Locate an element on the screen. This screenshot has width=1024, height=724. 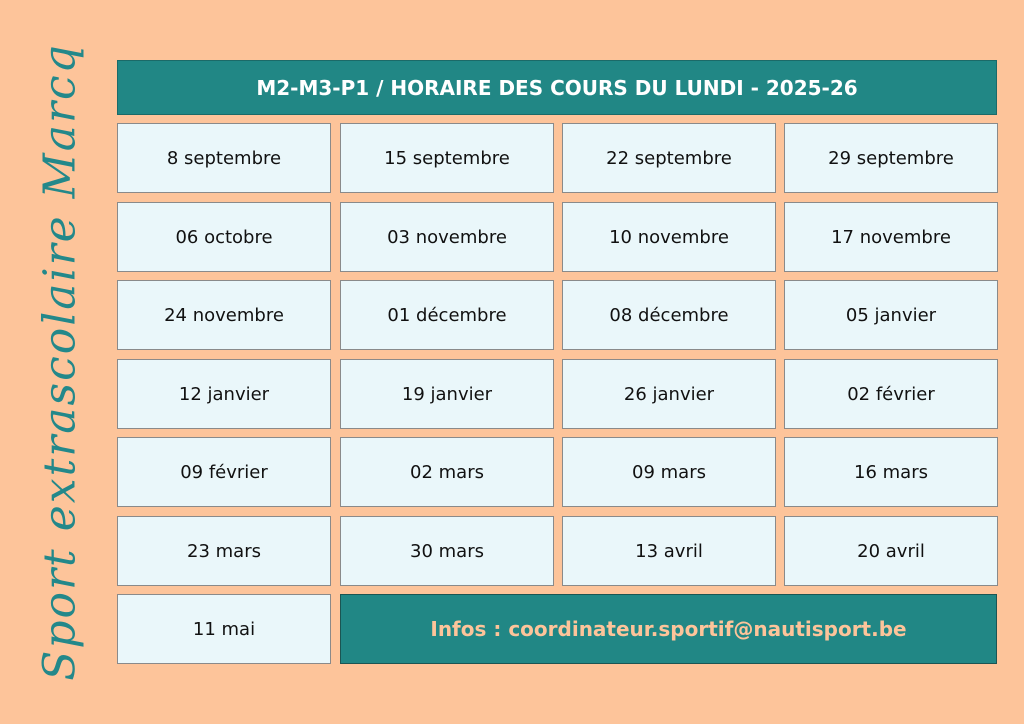
date-cell: 11 mai is located at coordinates (224, 629).